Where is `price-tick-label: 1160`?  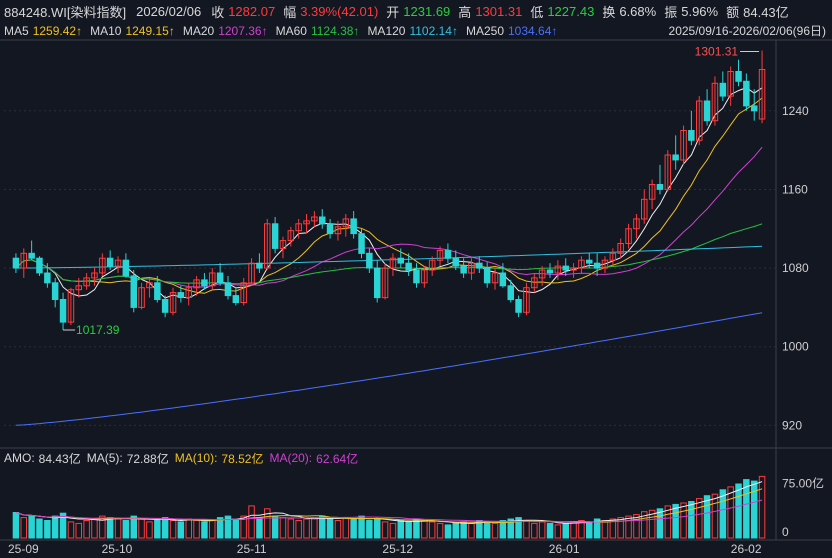 price-tick-label: 1160 is located at coordinates (795, 189).